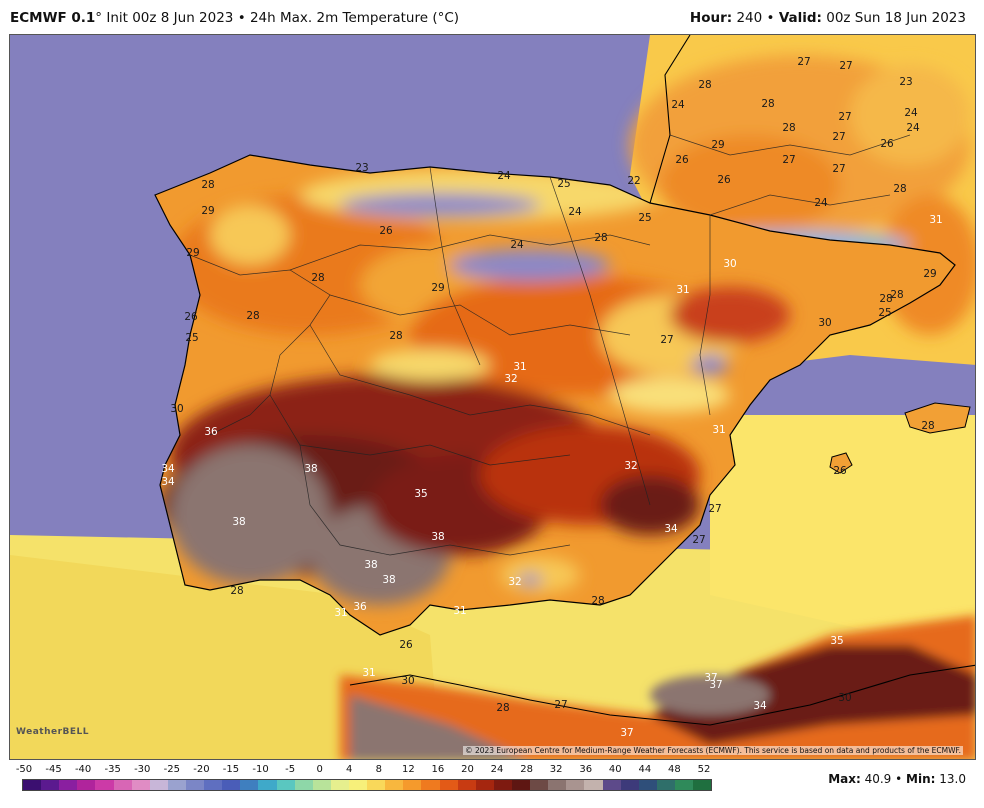 Image resolution: width=984 pixels, height=808 pixels. Describe the element at coordinates (711, 18) in the screenshot. I see `hour-label: Hour:` at that location.